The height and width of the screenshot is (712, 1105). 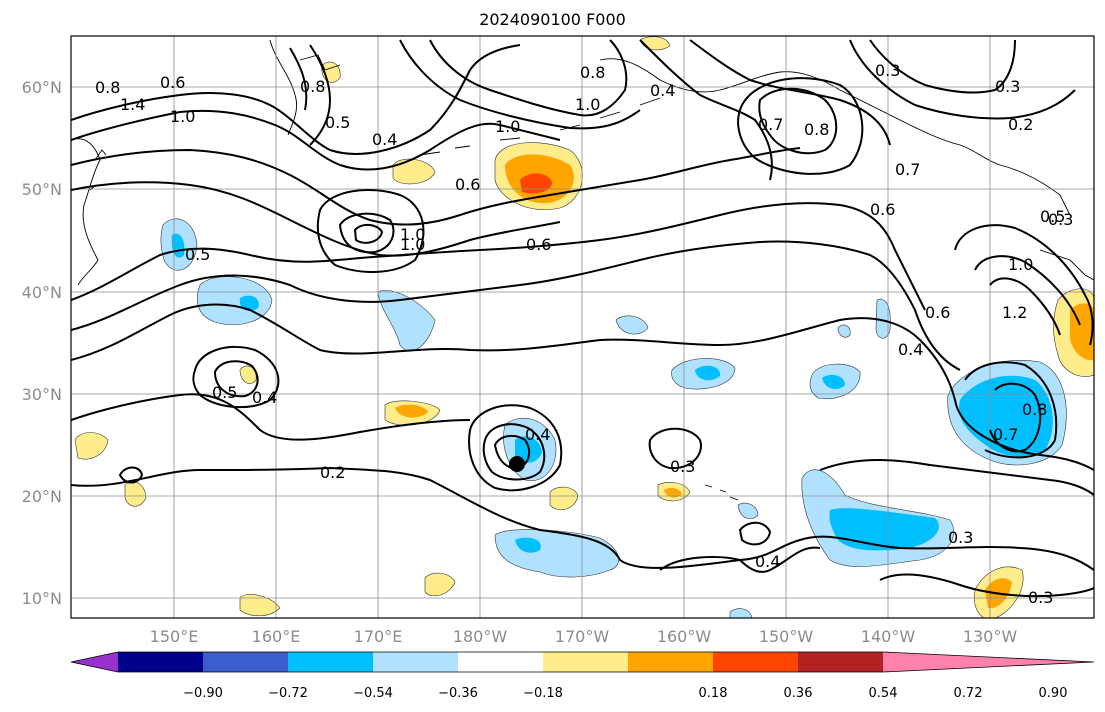 I want to click on blue-core-16n-143w, so click(x=884, y=529).